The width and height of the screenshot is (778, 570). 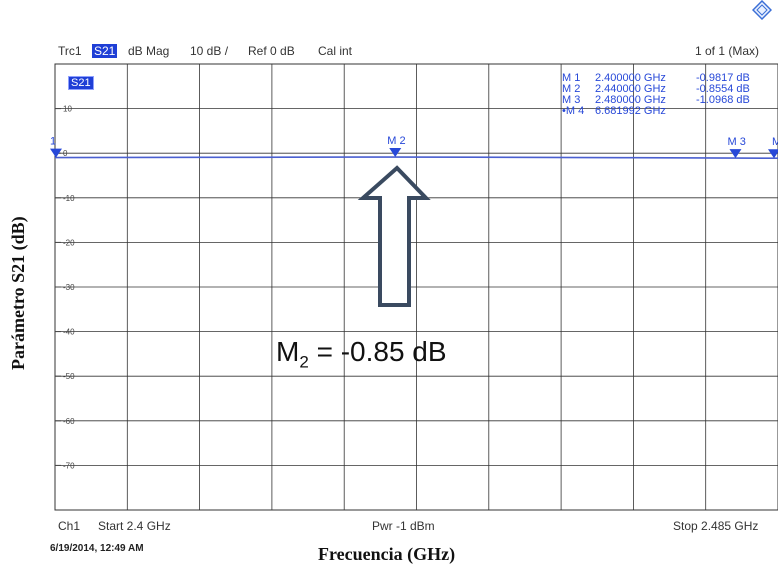 What do you see at coordinates (573, 111) in the screenshot?
I see `marker-readout-label: •M 4` at bounding box center [573, 111].